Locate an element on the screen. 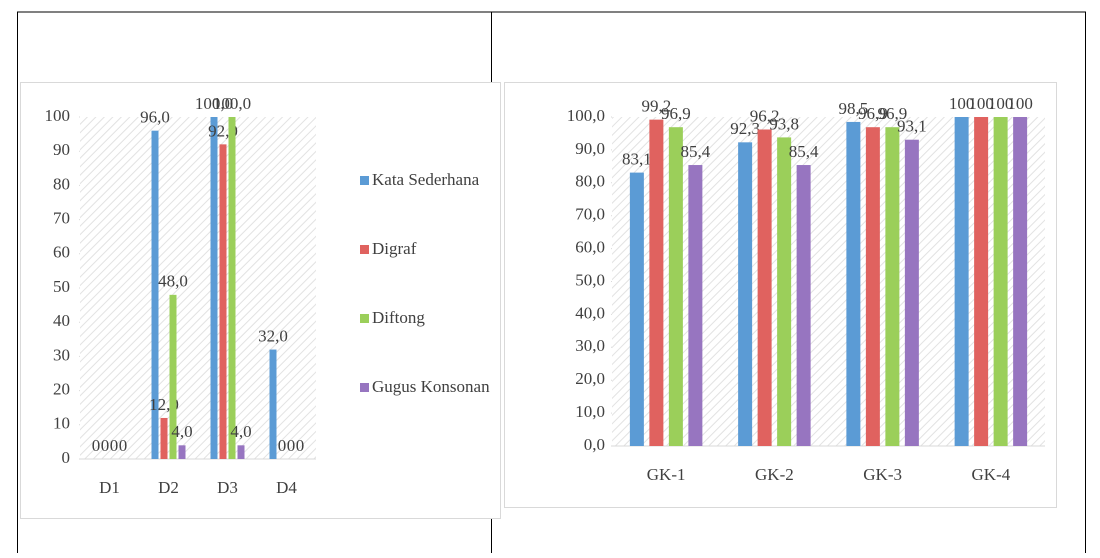 Image resolution: width=1100 pixels, height=558 pixels. x-tick-label: D1 is located at coordinates (109, 487).